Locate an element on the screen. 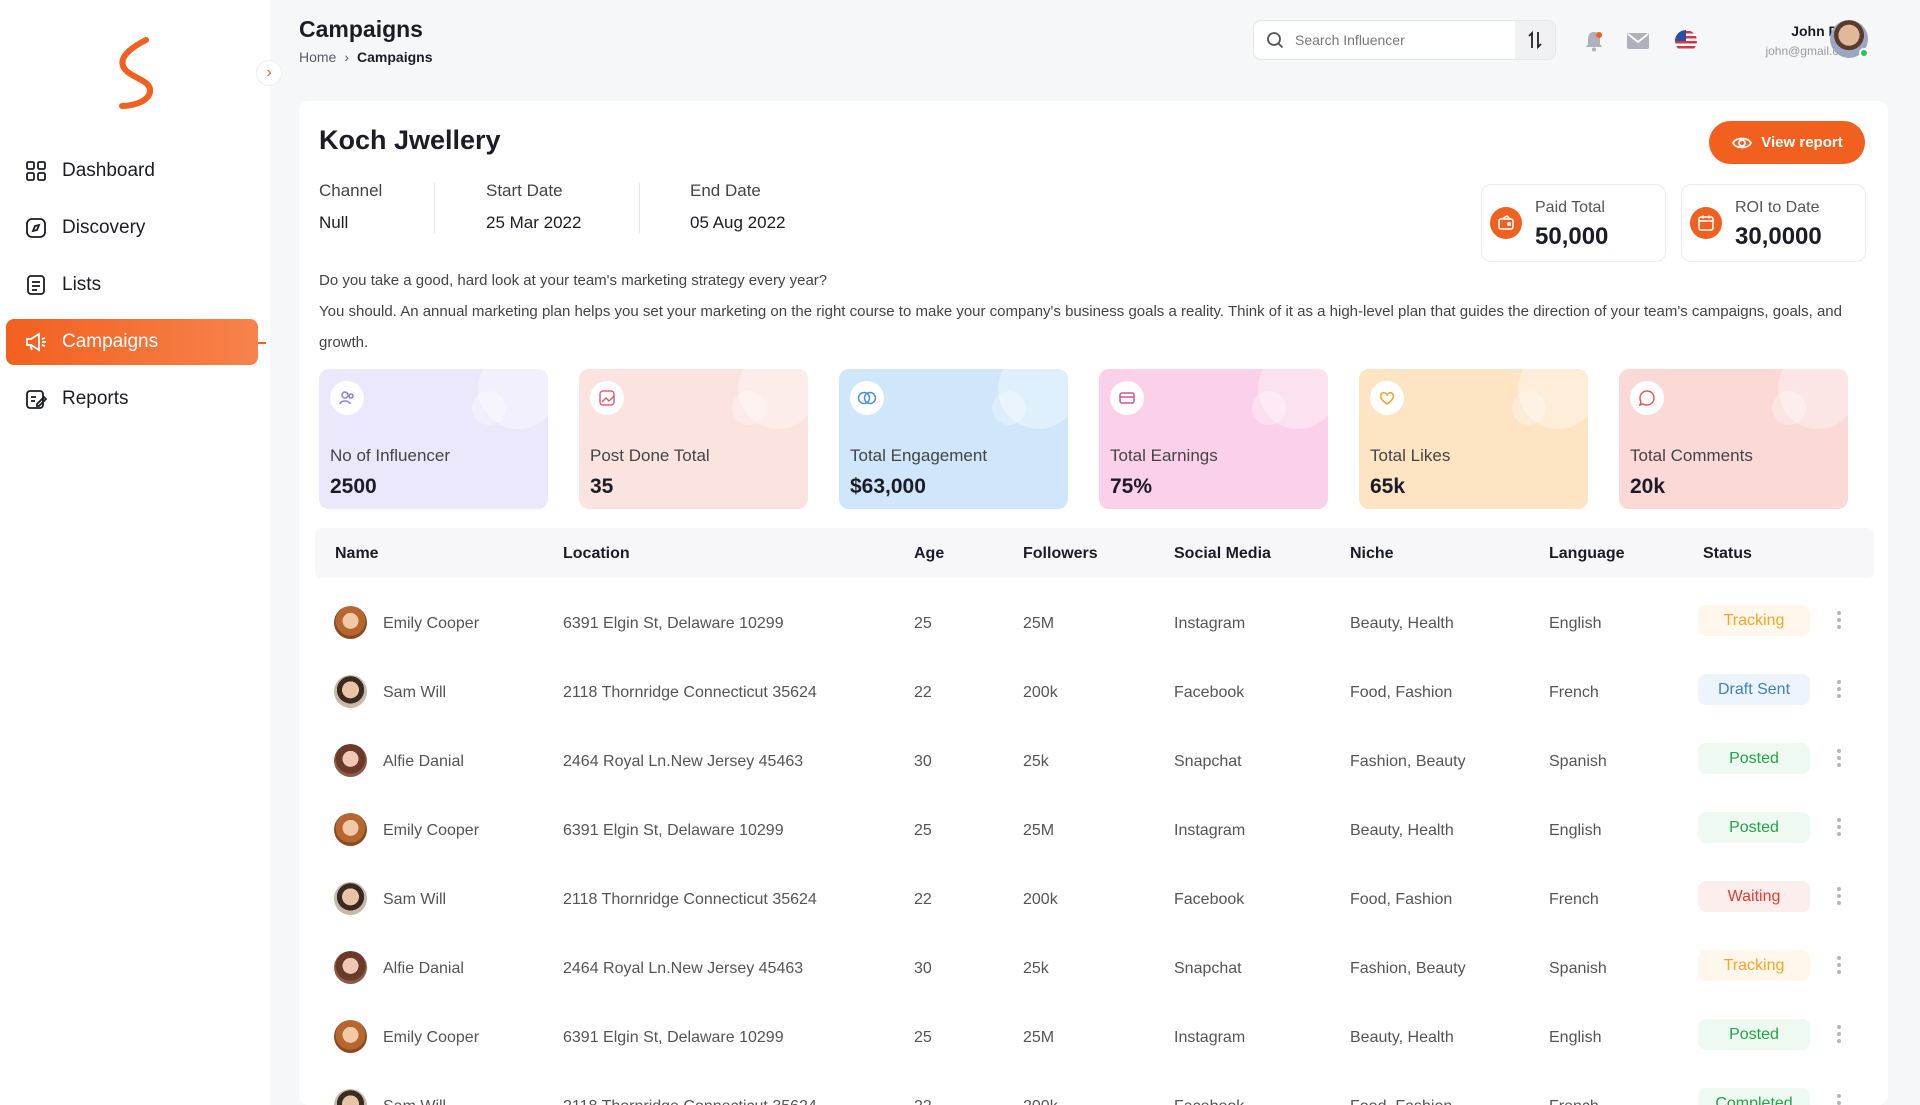 Image resolution: width=1920 pixels, height=1105 pixels. collapse-sidebar-button: › is located at coordinates (269, 73).